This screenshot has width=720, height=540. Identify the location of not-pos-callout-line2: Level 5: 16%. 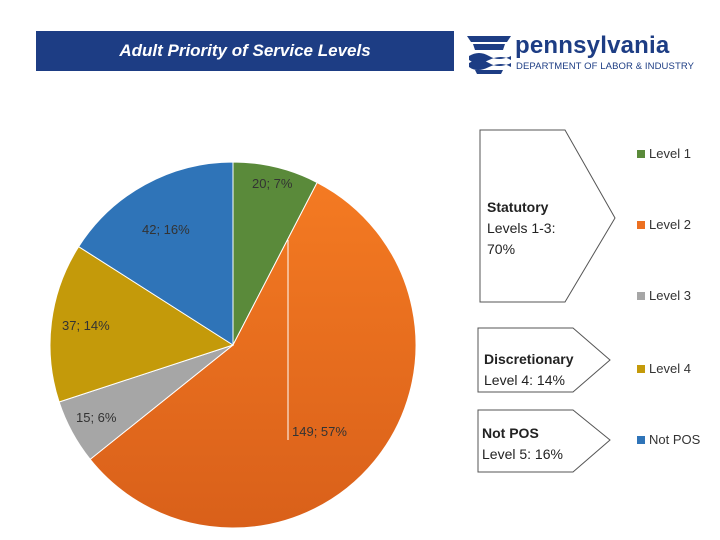
(522, 454).